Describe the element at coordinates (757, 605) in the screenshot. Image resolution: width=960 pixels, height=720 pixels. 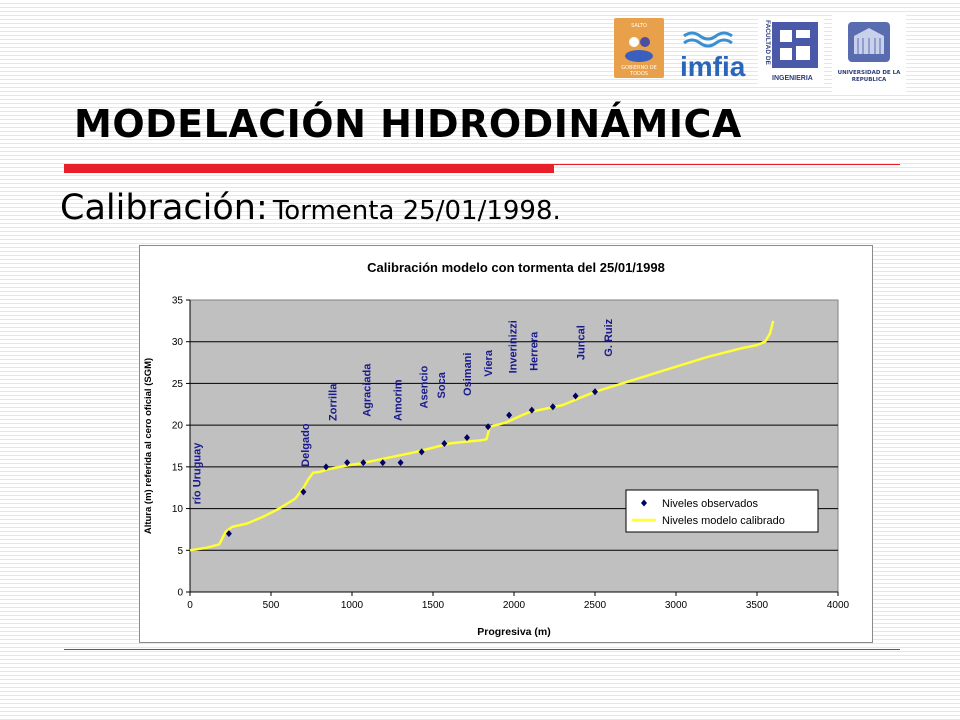
I see `x-tick-label: 3500` at that location.